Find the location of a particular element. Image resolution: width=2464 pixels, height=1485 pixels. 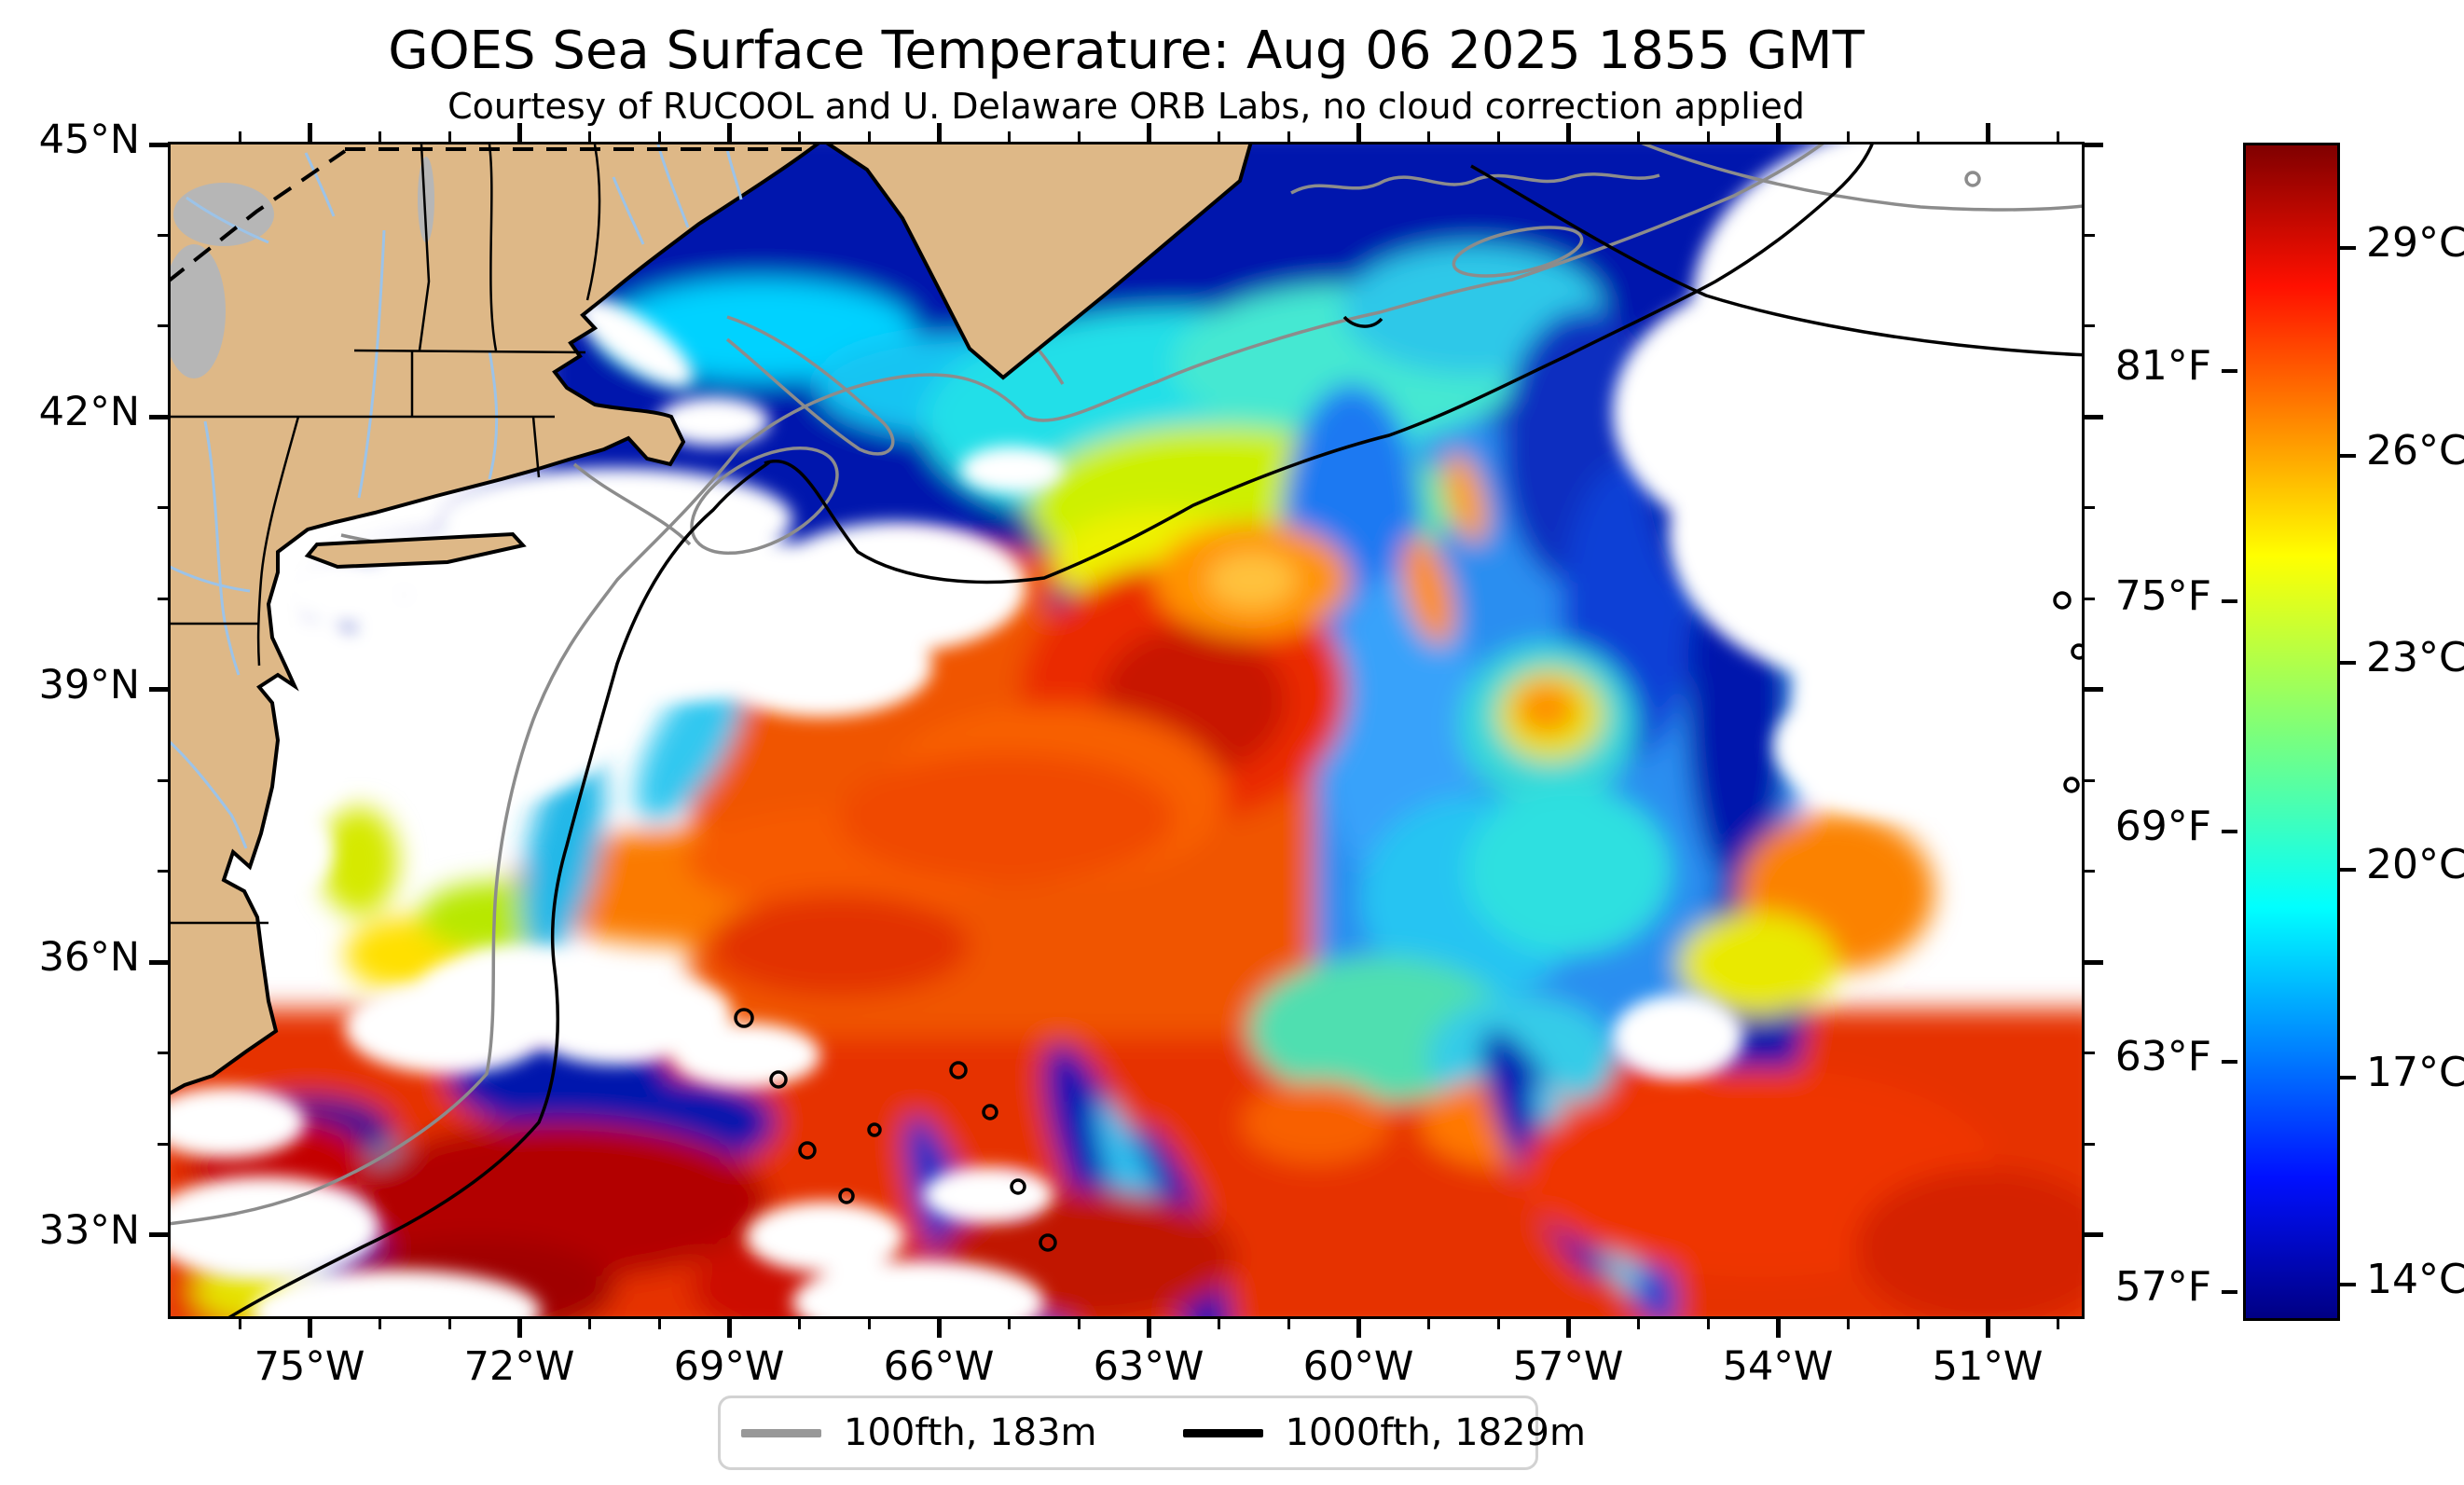

colorbar-fahrenheit-label: 57°F is located at coordinates (2162, 1287).